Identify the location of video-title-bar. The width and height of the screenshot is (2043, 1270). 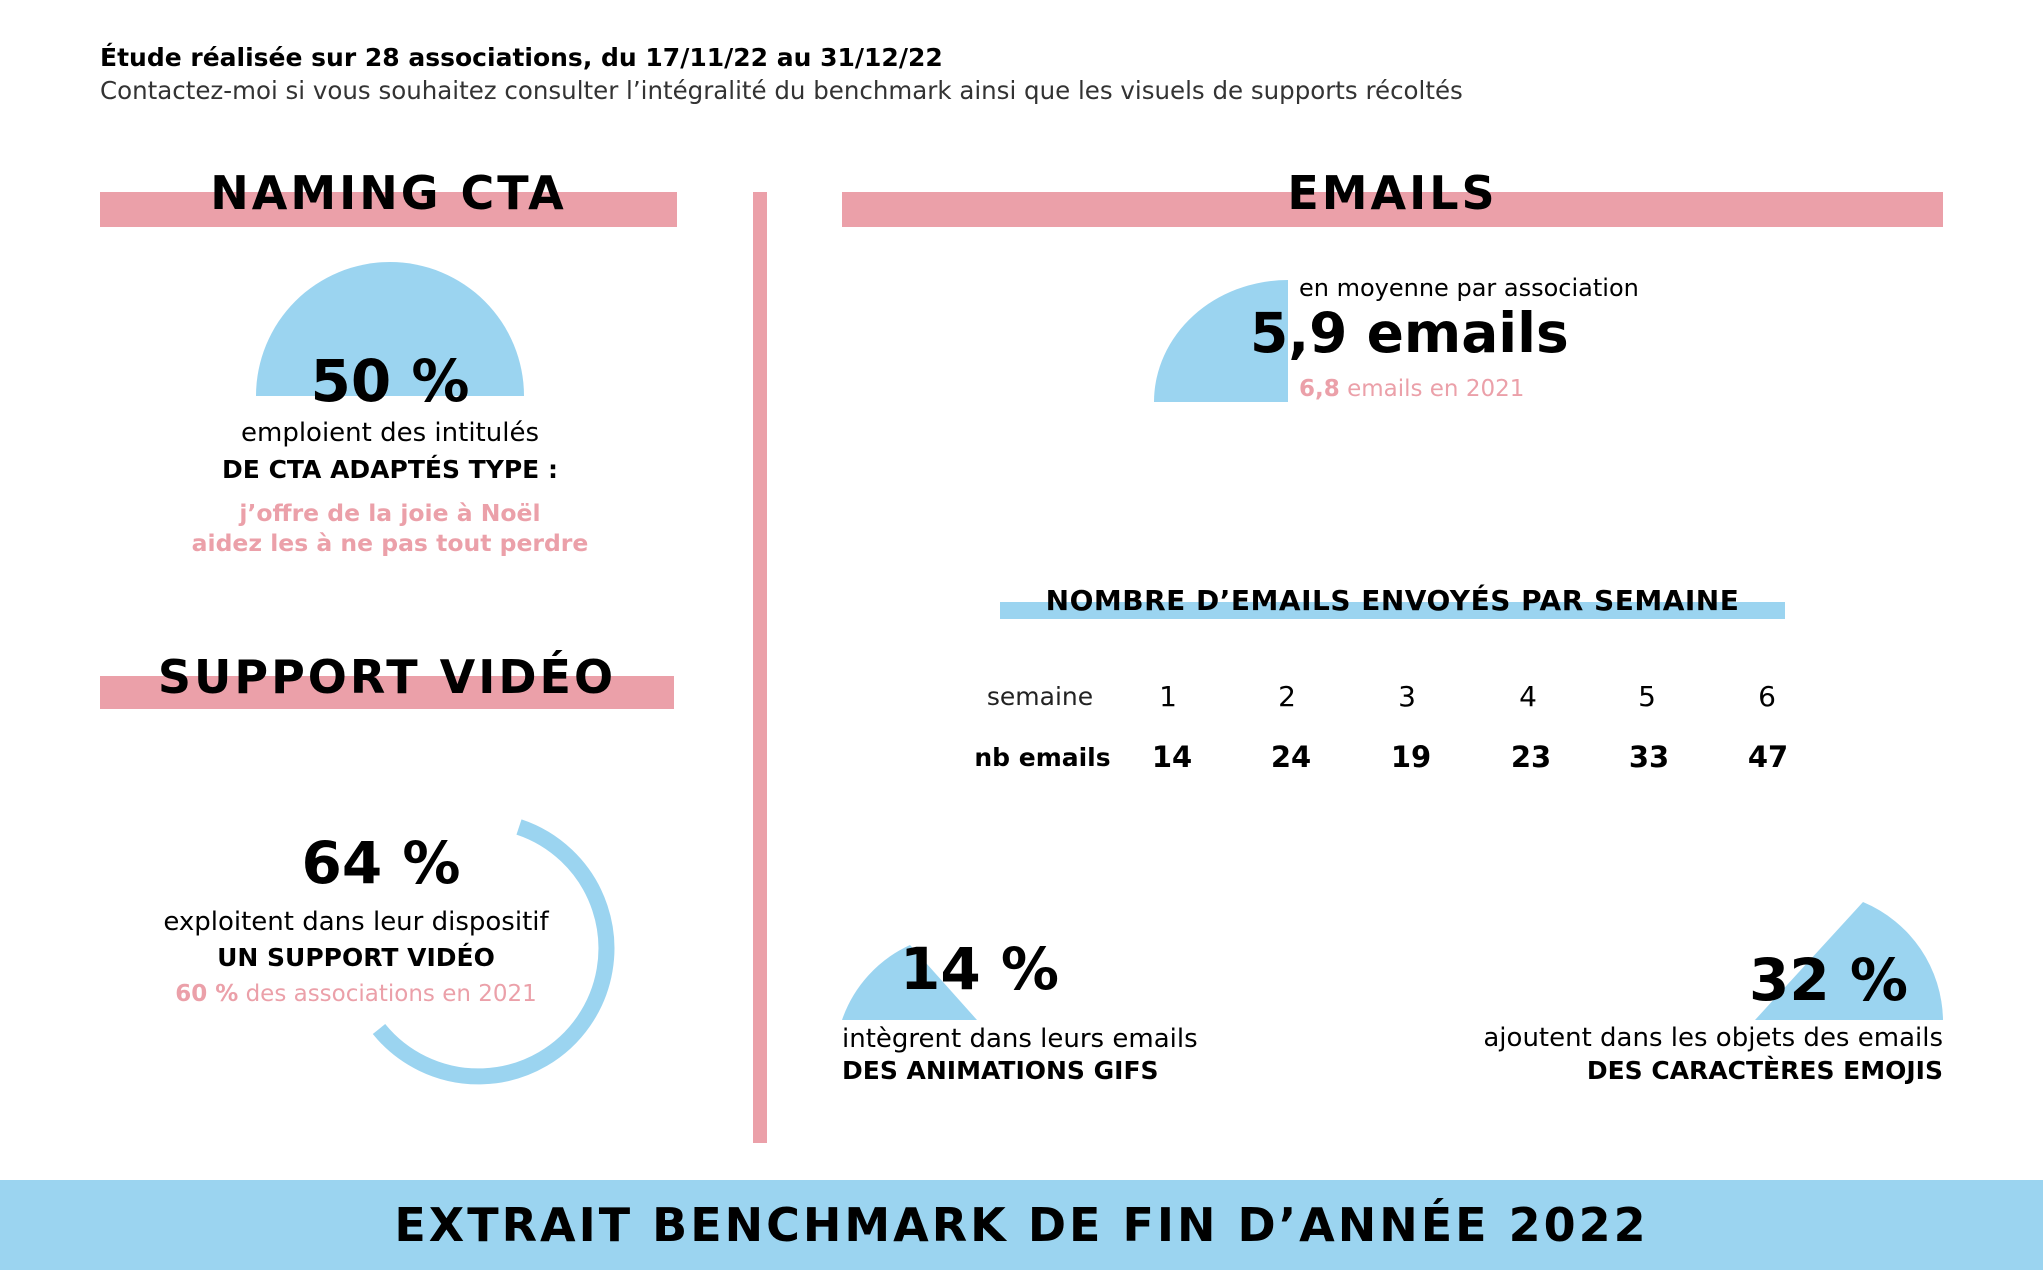
(387, 692).